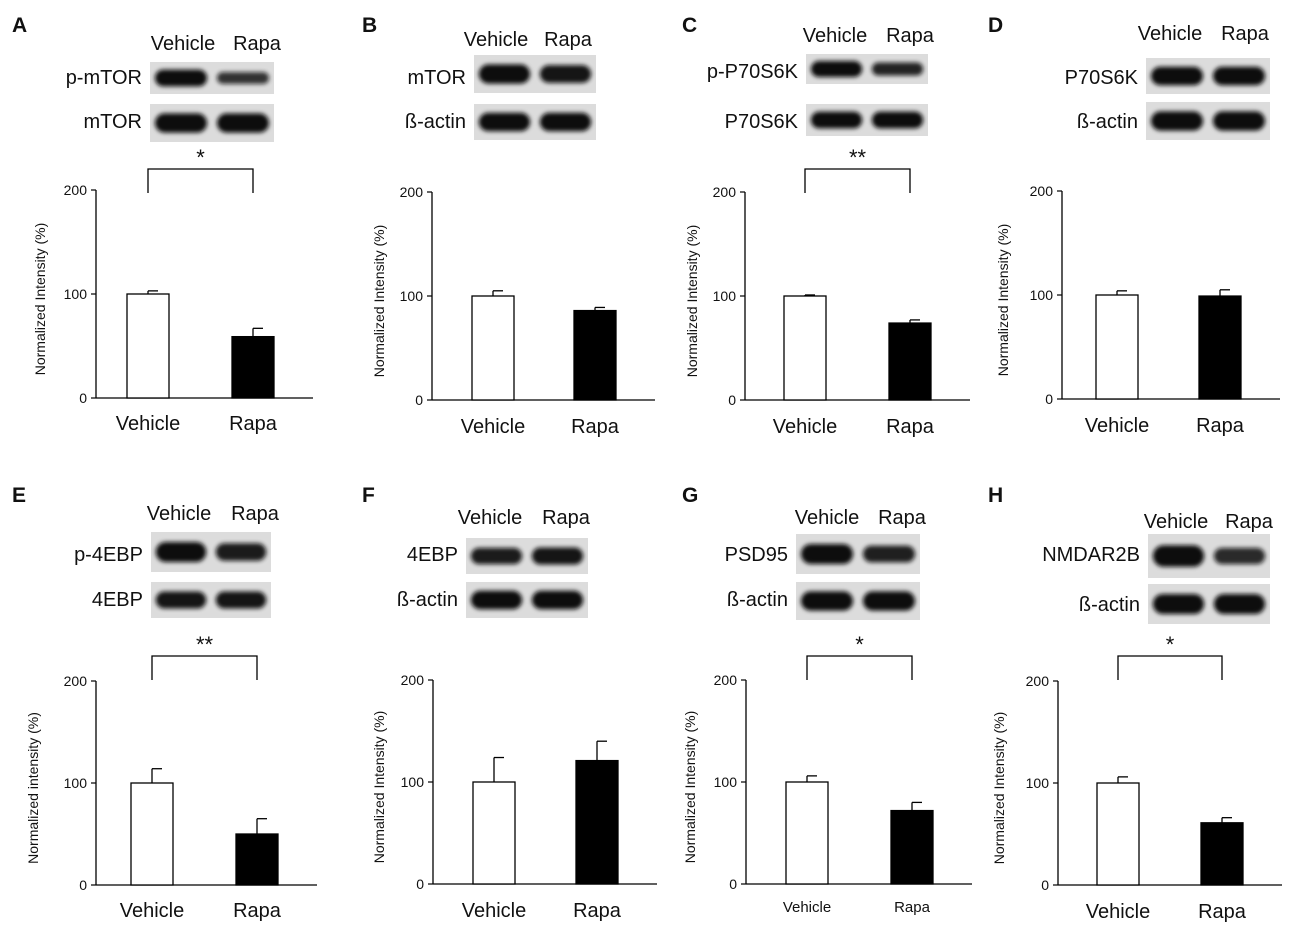 This screenshot has height=948, width=1300. Describe the element at coordinates (19, 495) in the screenshot. I see `panel-label: E` at that location.